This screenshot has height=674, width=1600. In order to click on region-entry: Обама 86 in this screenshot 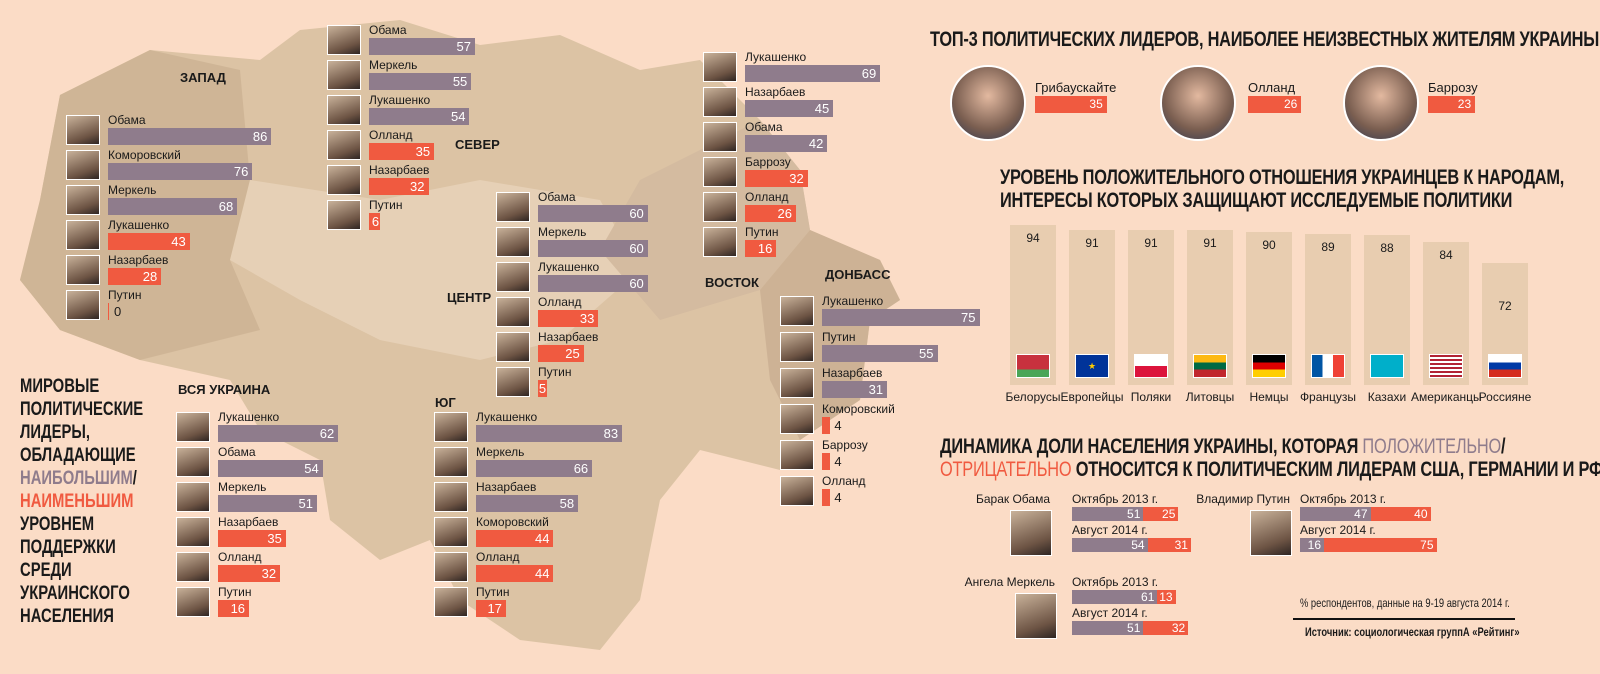, I will do `click(196, 130)`.